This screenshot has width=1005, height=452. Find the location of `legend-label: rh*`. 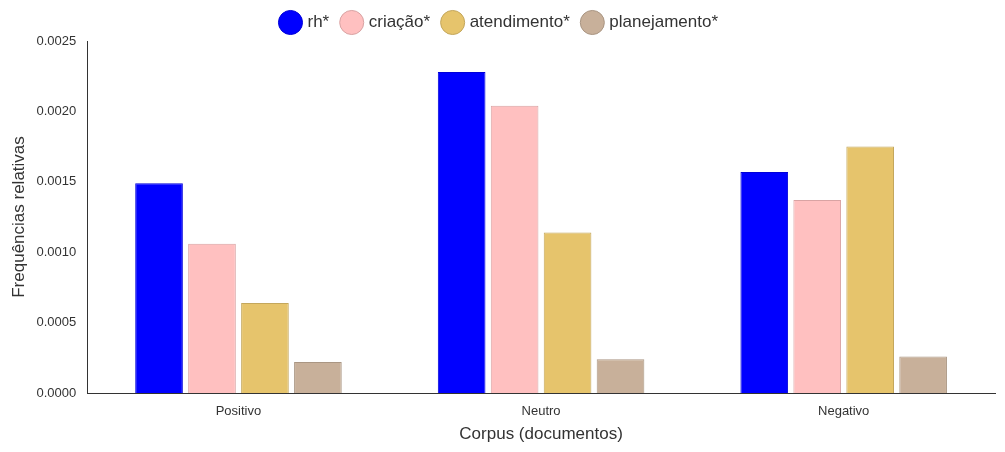

legend-label: rh* is located at coordinates (318, 22).